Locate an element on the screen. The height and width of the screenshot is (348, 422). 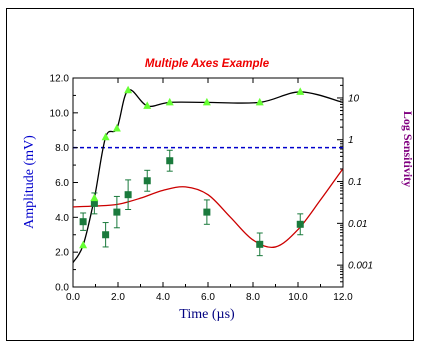
left-axis-ticks: 0.0 2.0 4.0 6.0 8.0 10.0 12.0 is located at coordinates (64, 184).